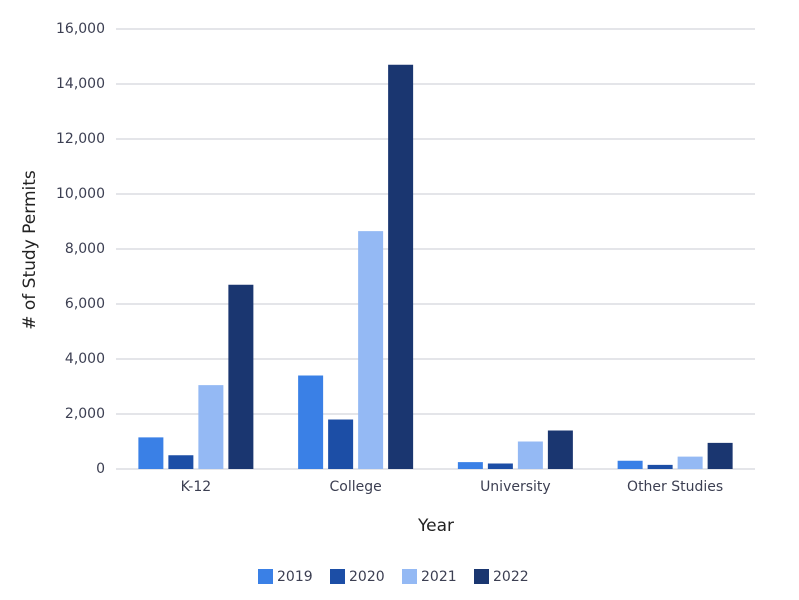  Describe the element at coordinates (85, 304) in the screenshot. I see `y-tick-label: 6,000` at that location.